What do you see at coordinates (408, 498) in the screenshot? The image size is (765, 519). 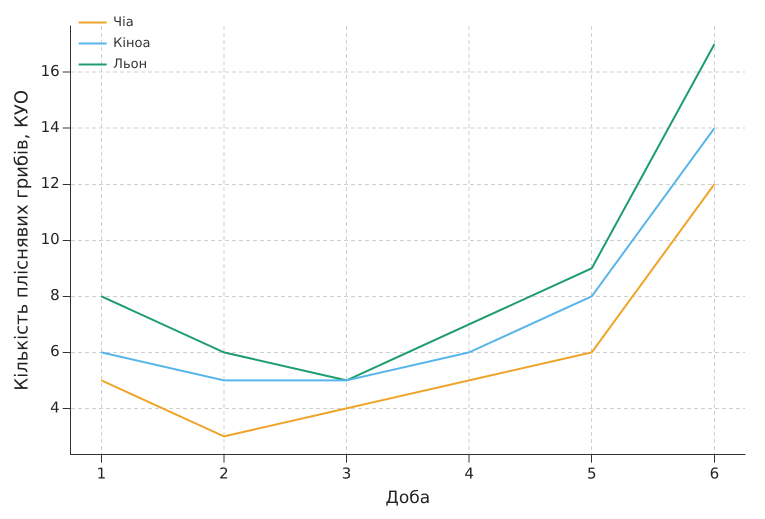 I see `x-axis-title: Доба` at bounding box center [408, 498].